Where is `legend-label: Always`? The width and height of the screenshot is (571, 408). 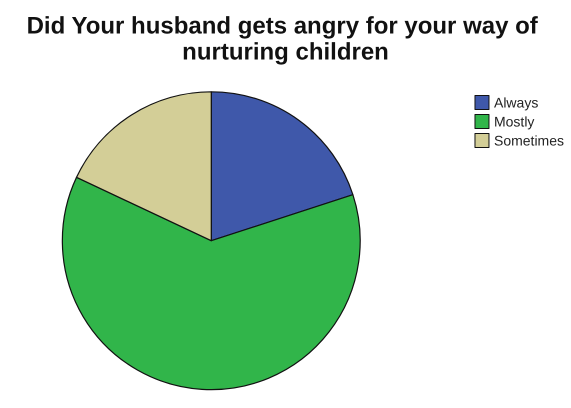
legend-label: Always is located at coordinates (516, 102).